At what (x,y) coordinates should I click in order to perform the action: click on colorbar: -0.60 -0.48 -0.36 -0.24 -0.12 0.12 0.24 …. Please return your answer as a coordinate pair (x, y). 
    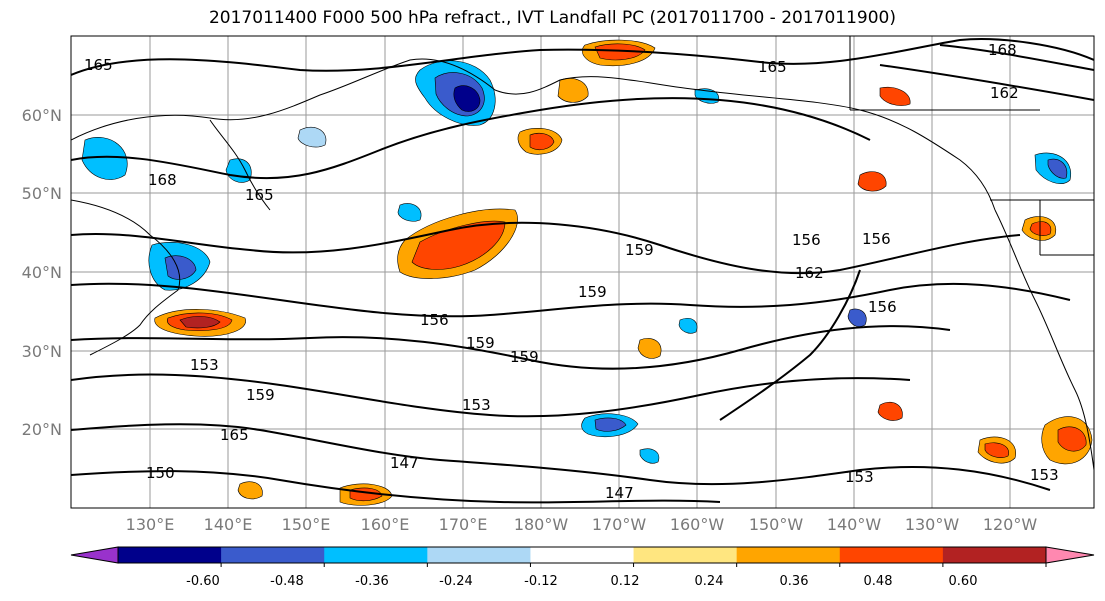
    Looking at the image, I should click on (582, 567).